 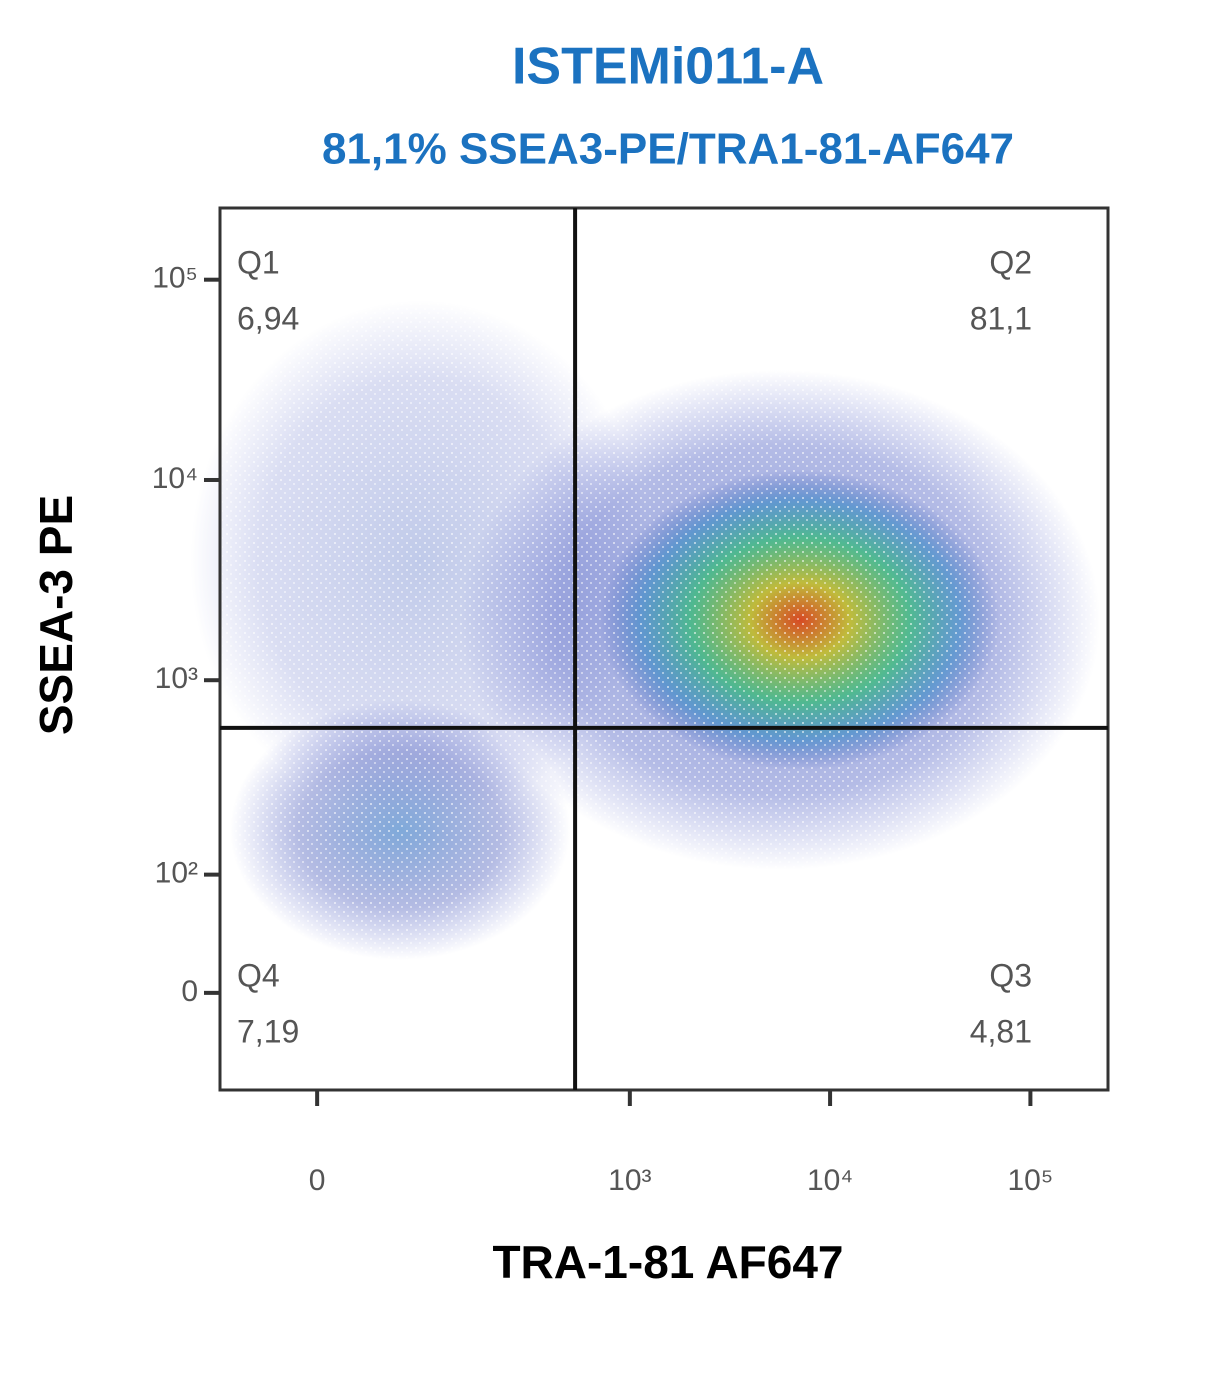 I want to click on y-tick-label: 10³, so click(x=176, y=678).